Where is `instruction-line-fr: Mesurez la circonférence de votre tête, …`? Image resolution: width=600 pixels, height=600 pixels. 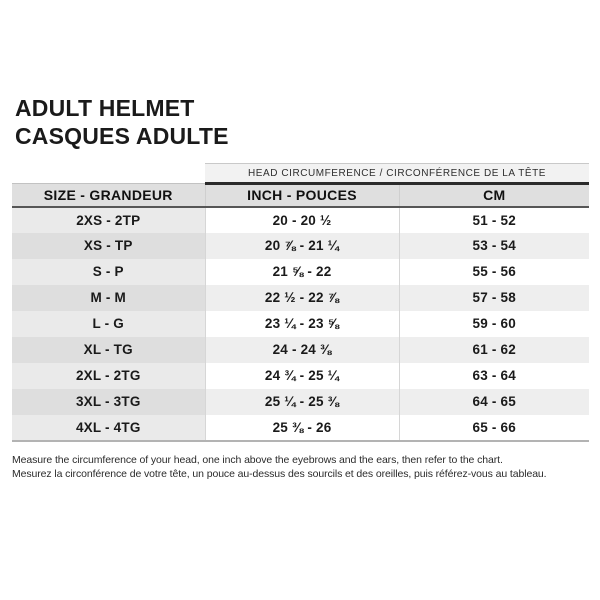 instruction-line-fr: Mesurez la circonférence de votre tête, … is located at coordinates (279, 474).